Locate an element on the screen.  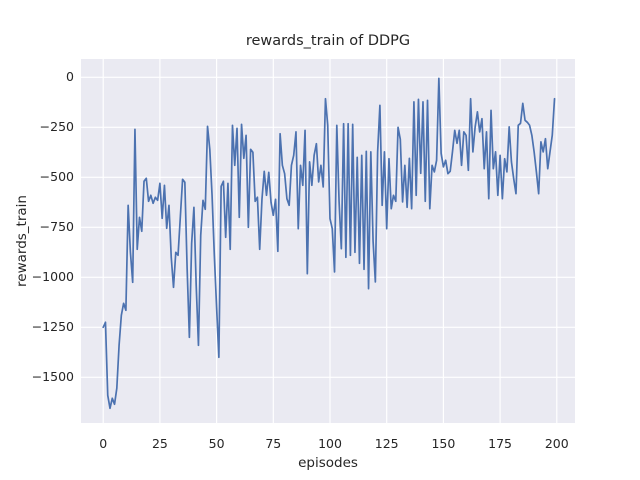
y-tick-label: −1500 is located at coordinates (52, 377).